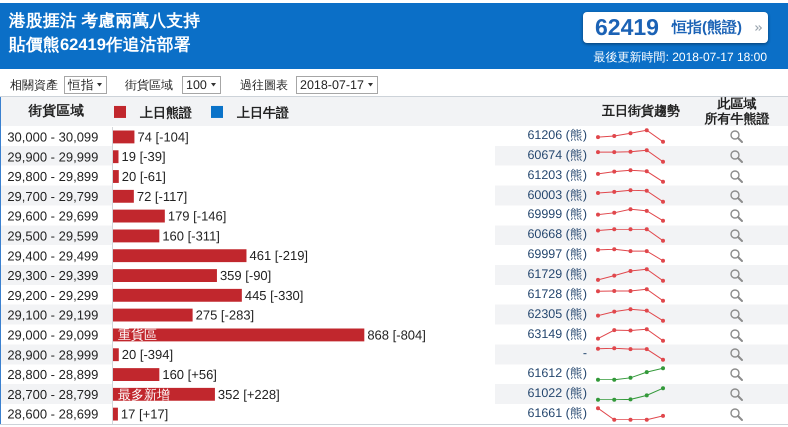 The width and height of the screenshot is (788, 427). I want to click on text: 此區域, so click(737, 104).